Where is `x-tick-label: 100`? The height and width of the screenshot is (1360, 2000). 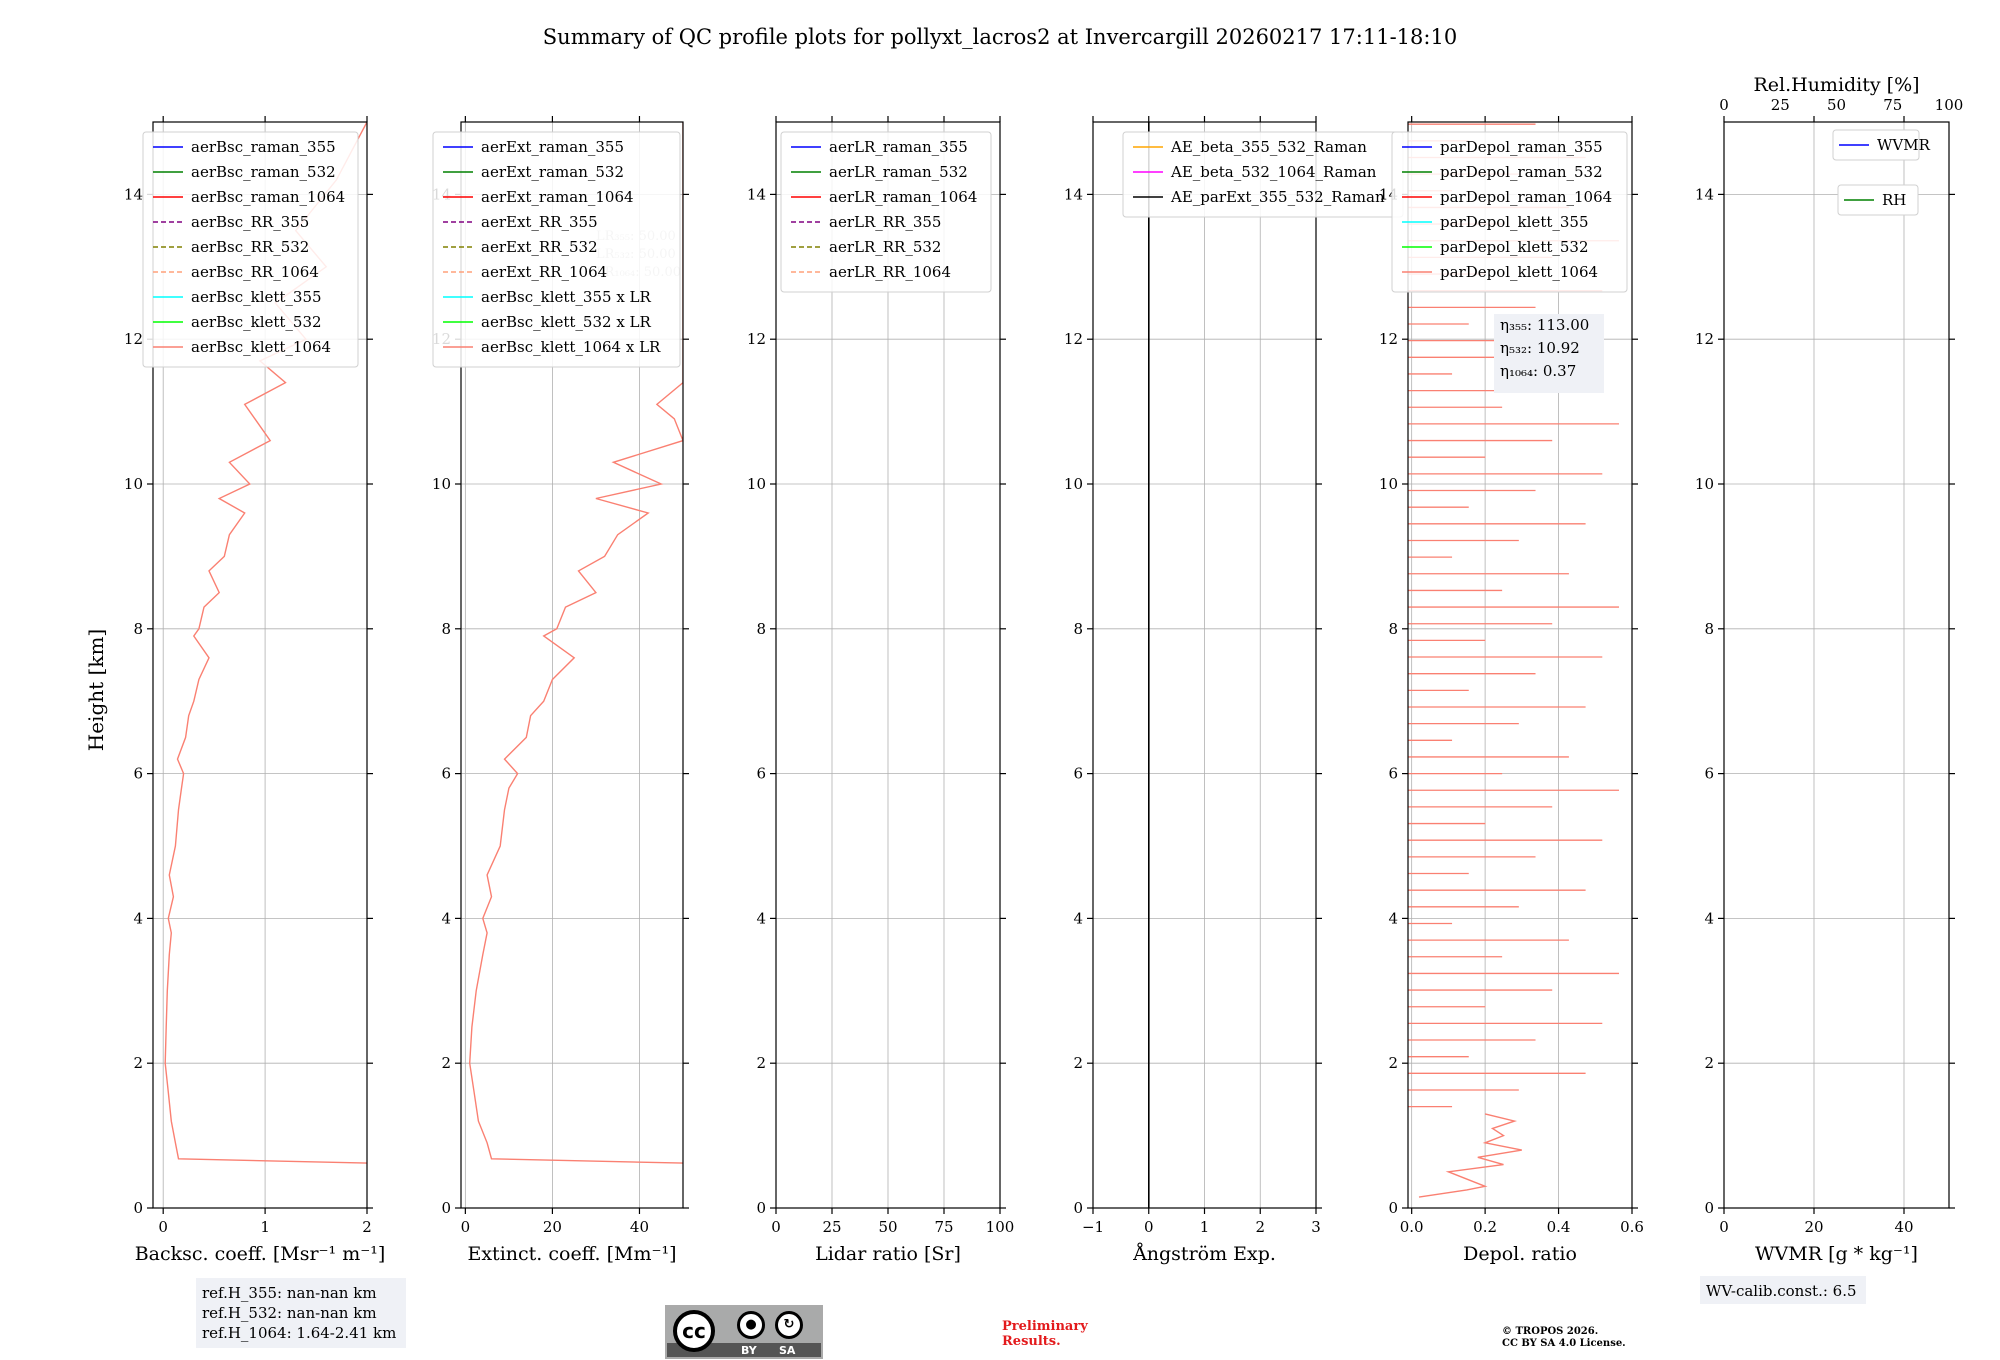
x-tick-label: 100 is located at coordinates (1000, 1227).